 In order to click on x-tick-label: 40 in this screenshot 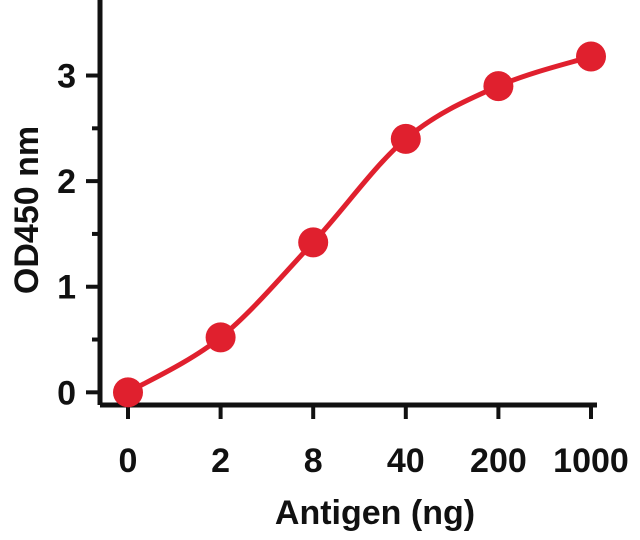, I will do `click(406, 461)`.